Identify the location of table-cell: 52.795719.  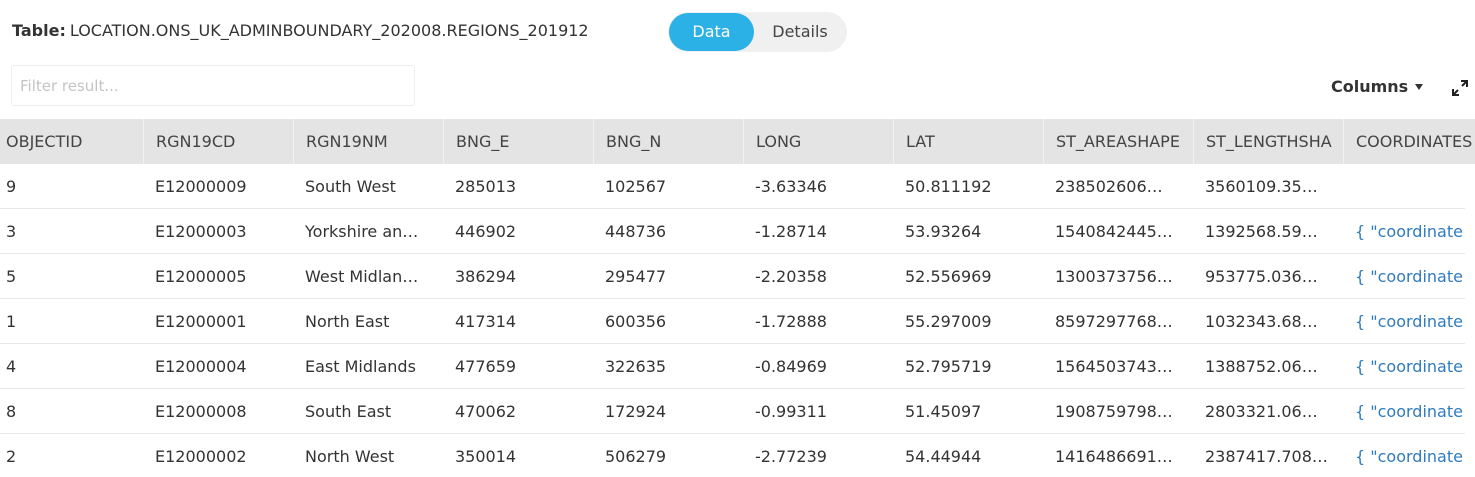
(948, 366).